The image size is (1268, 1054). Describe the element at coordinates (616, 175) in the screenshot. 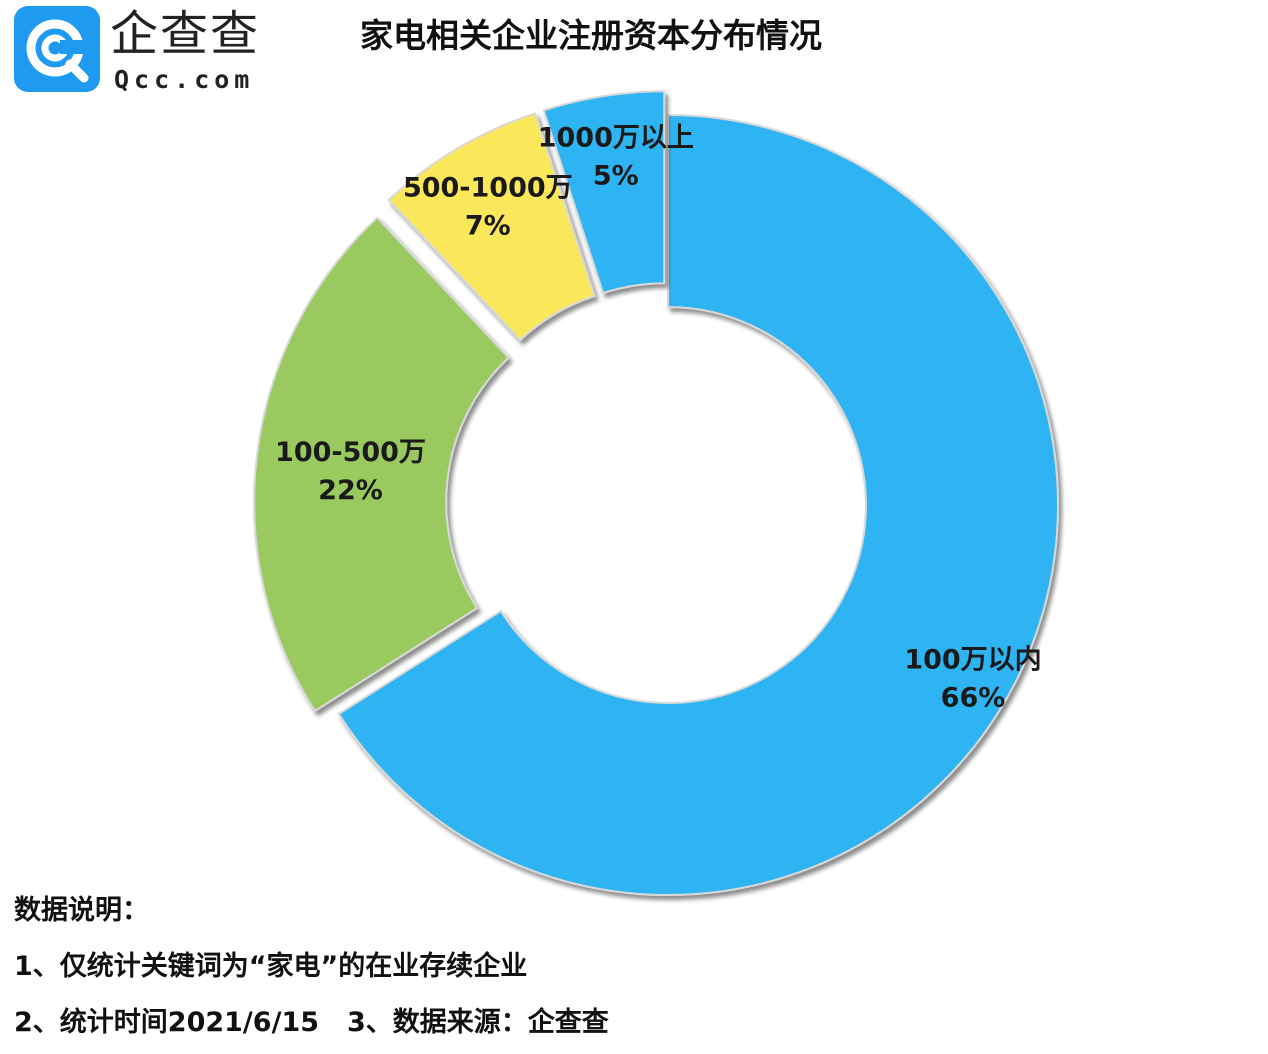

I see `slice-percent-4: 5%` at that location.